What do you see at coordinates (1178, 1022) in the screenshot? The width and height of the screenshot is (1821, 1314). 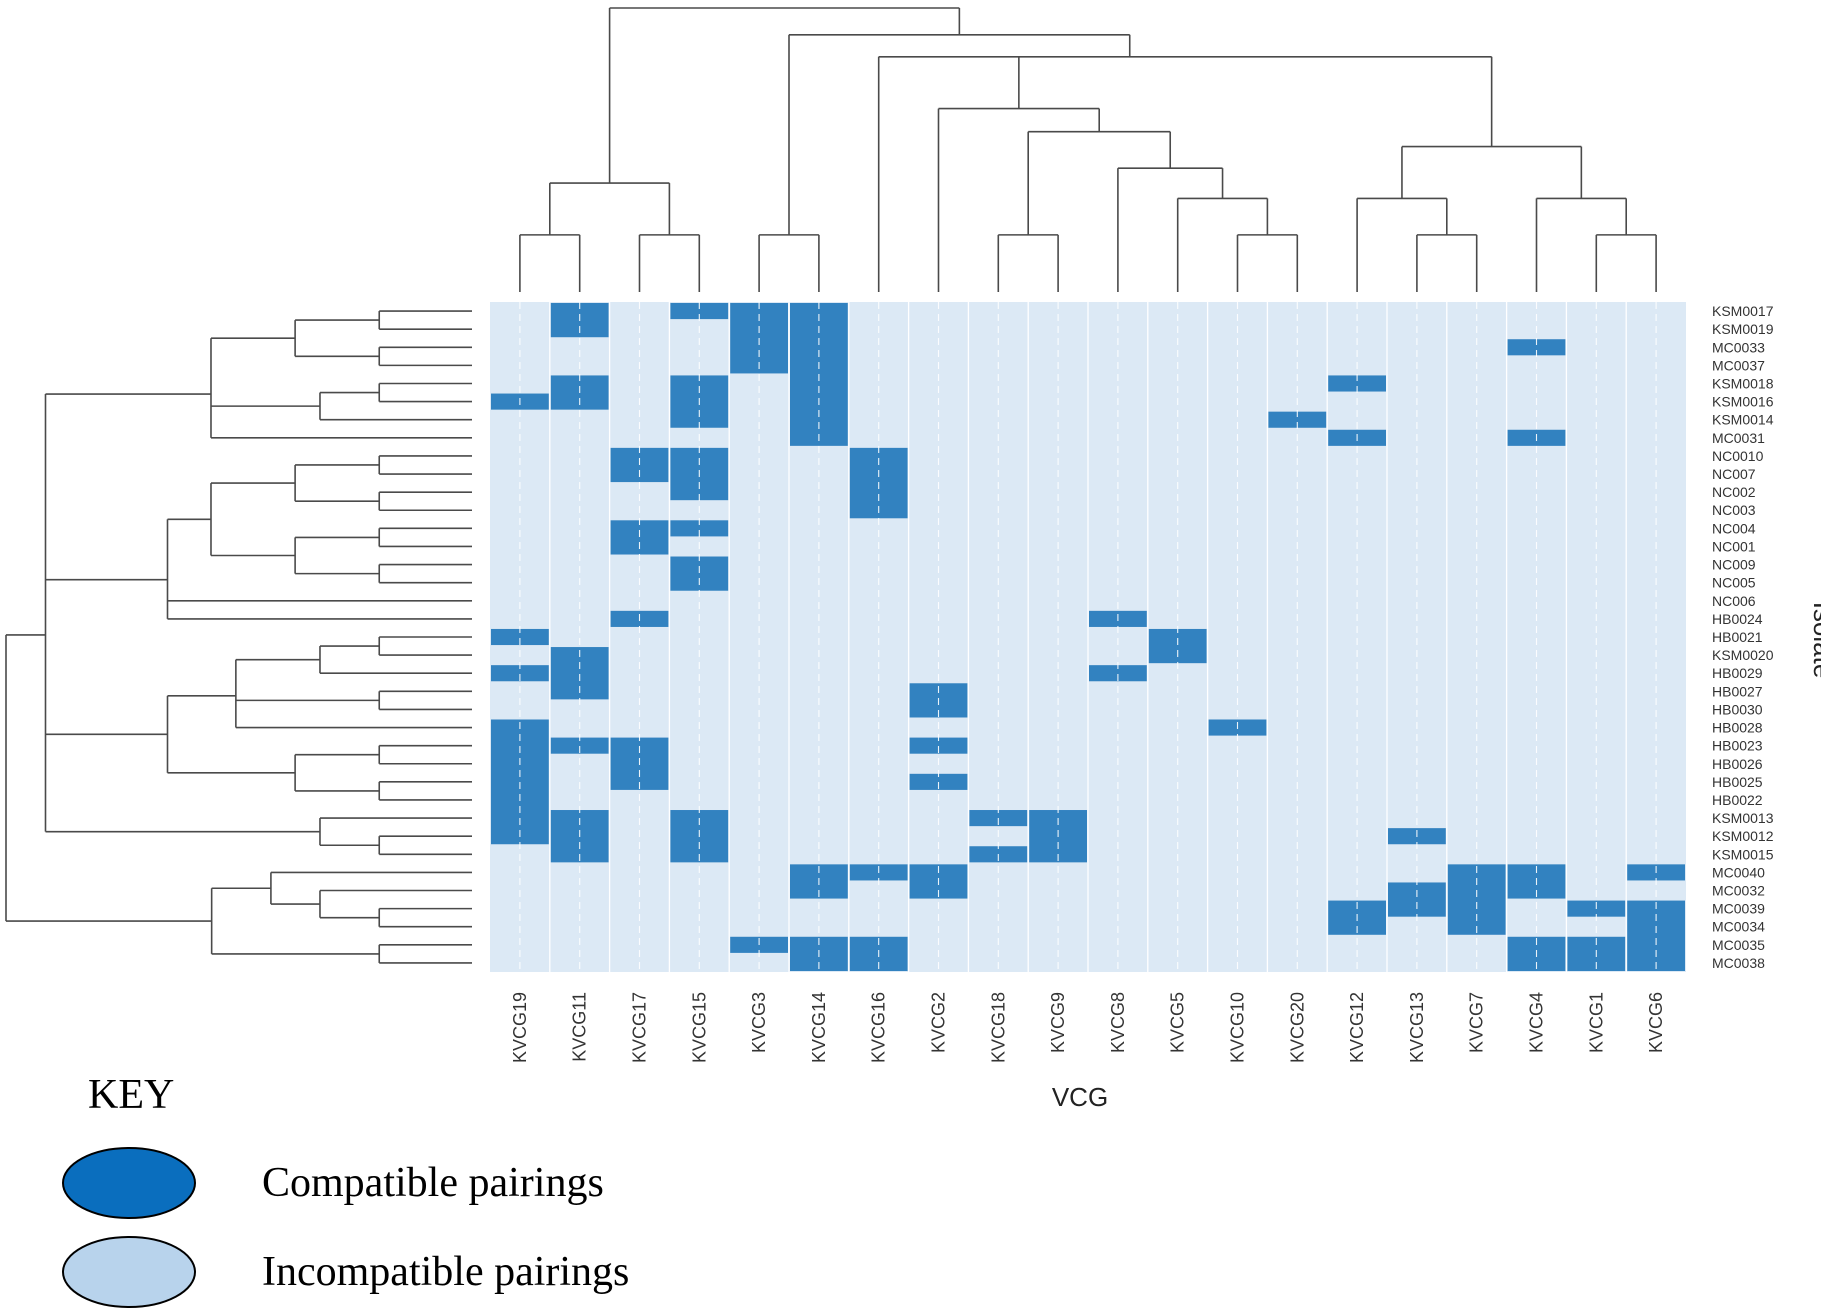 I see `vcg-label: KVCG5` at bounding box center [1178, 1022].